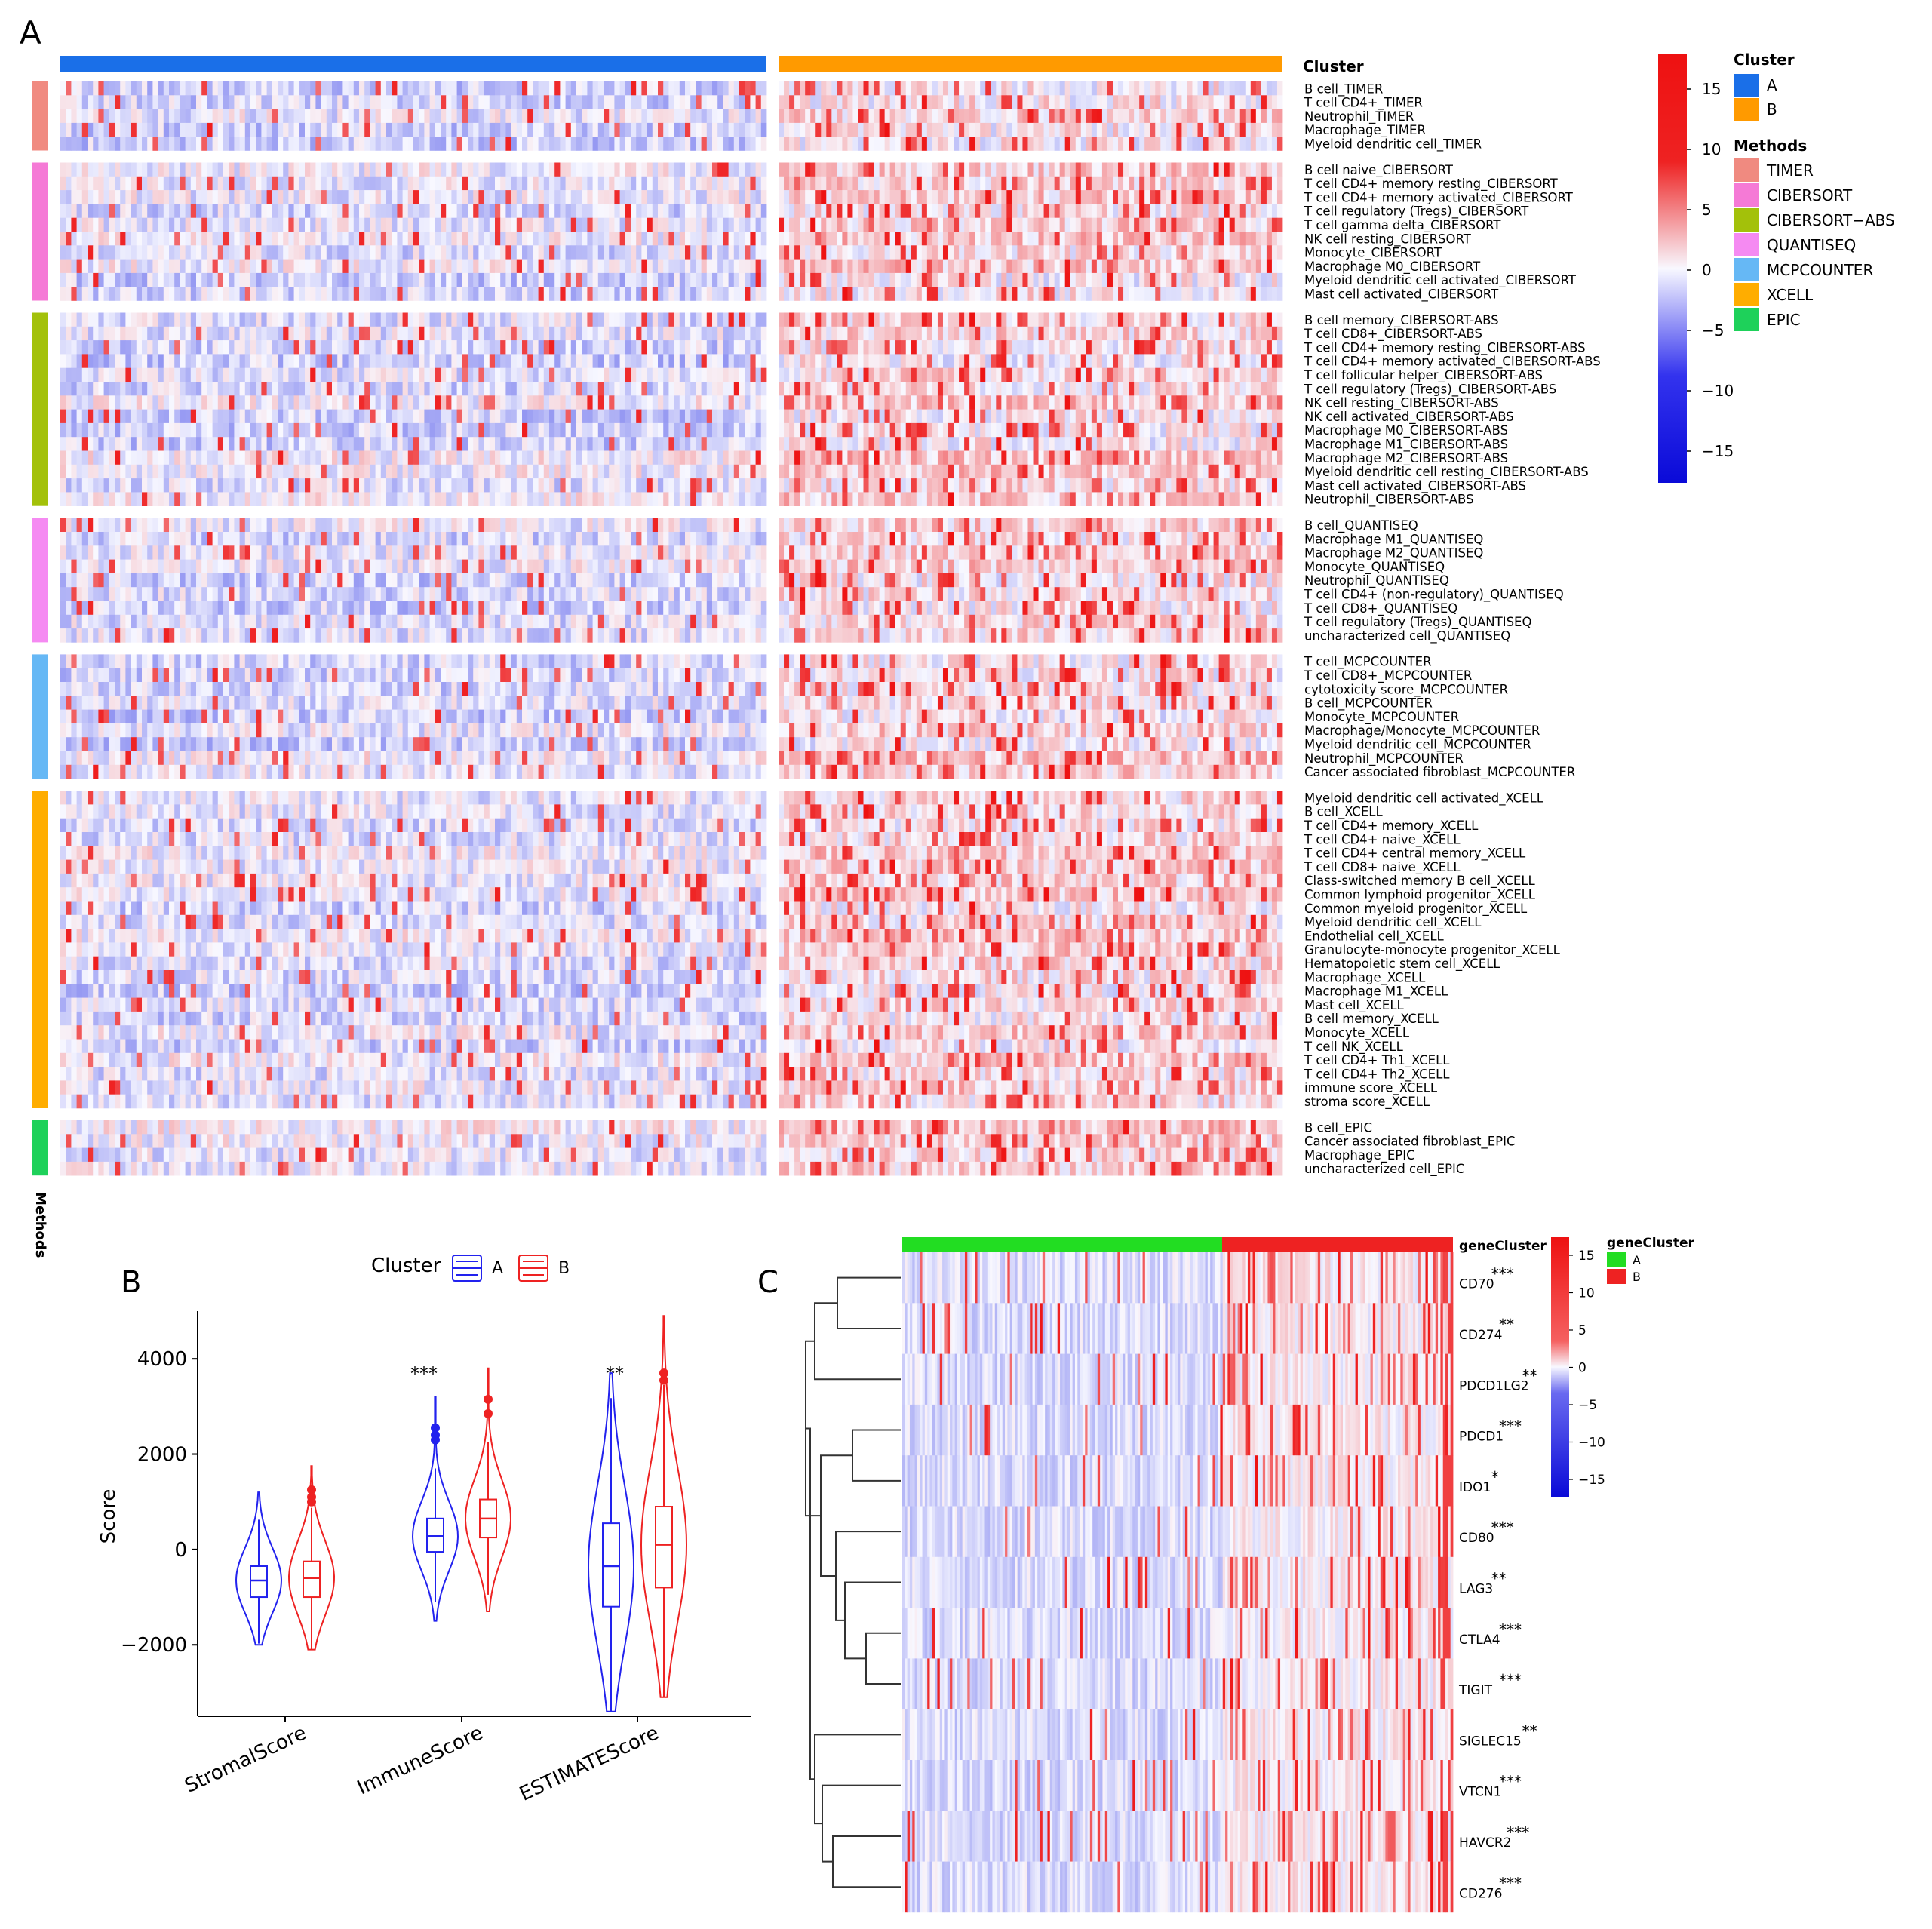 The height and width of the screenshot is (1929, 1932). Describe the element at coordinates (413, 64) in the screenshot. I see `cluster-bar-a` at that location.